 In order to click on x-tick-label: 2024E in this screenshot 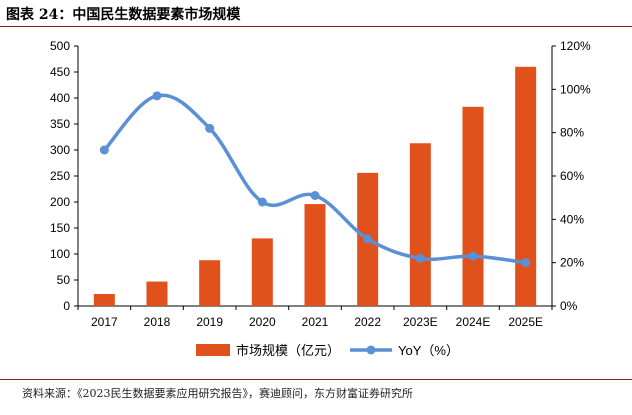, I will do `click(473, 322)`.